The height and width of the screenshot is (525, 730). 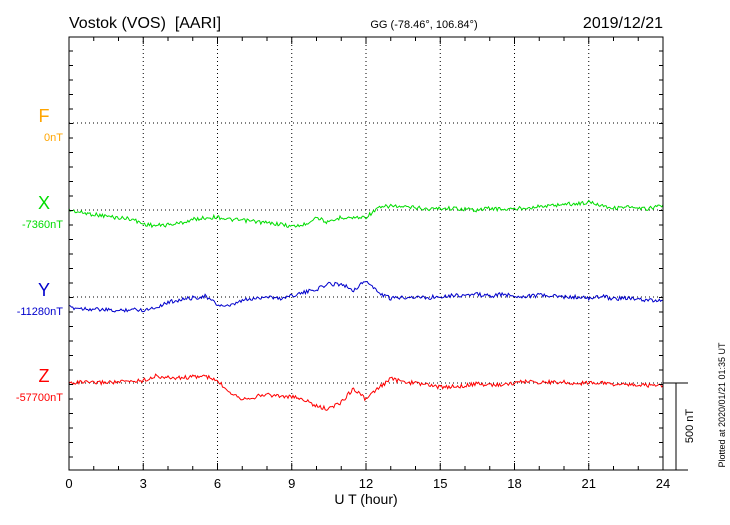 I want to click on x-axis-label: U T (hour), so click(x=365, y=499).